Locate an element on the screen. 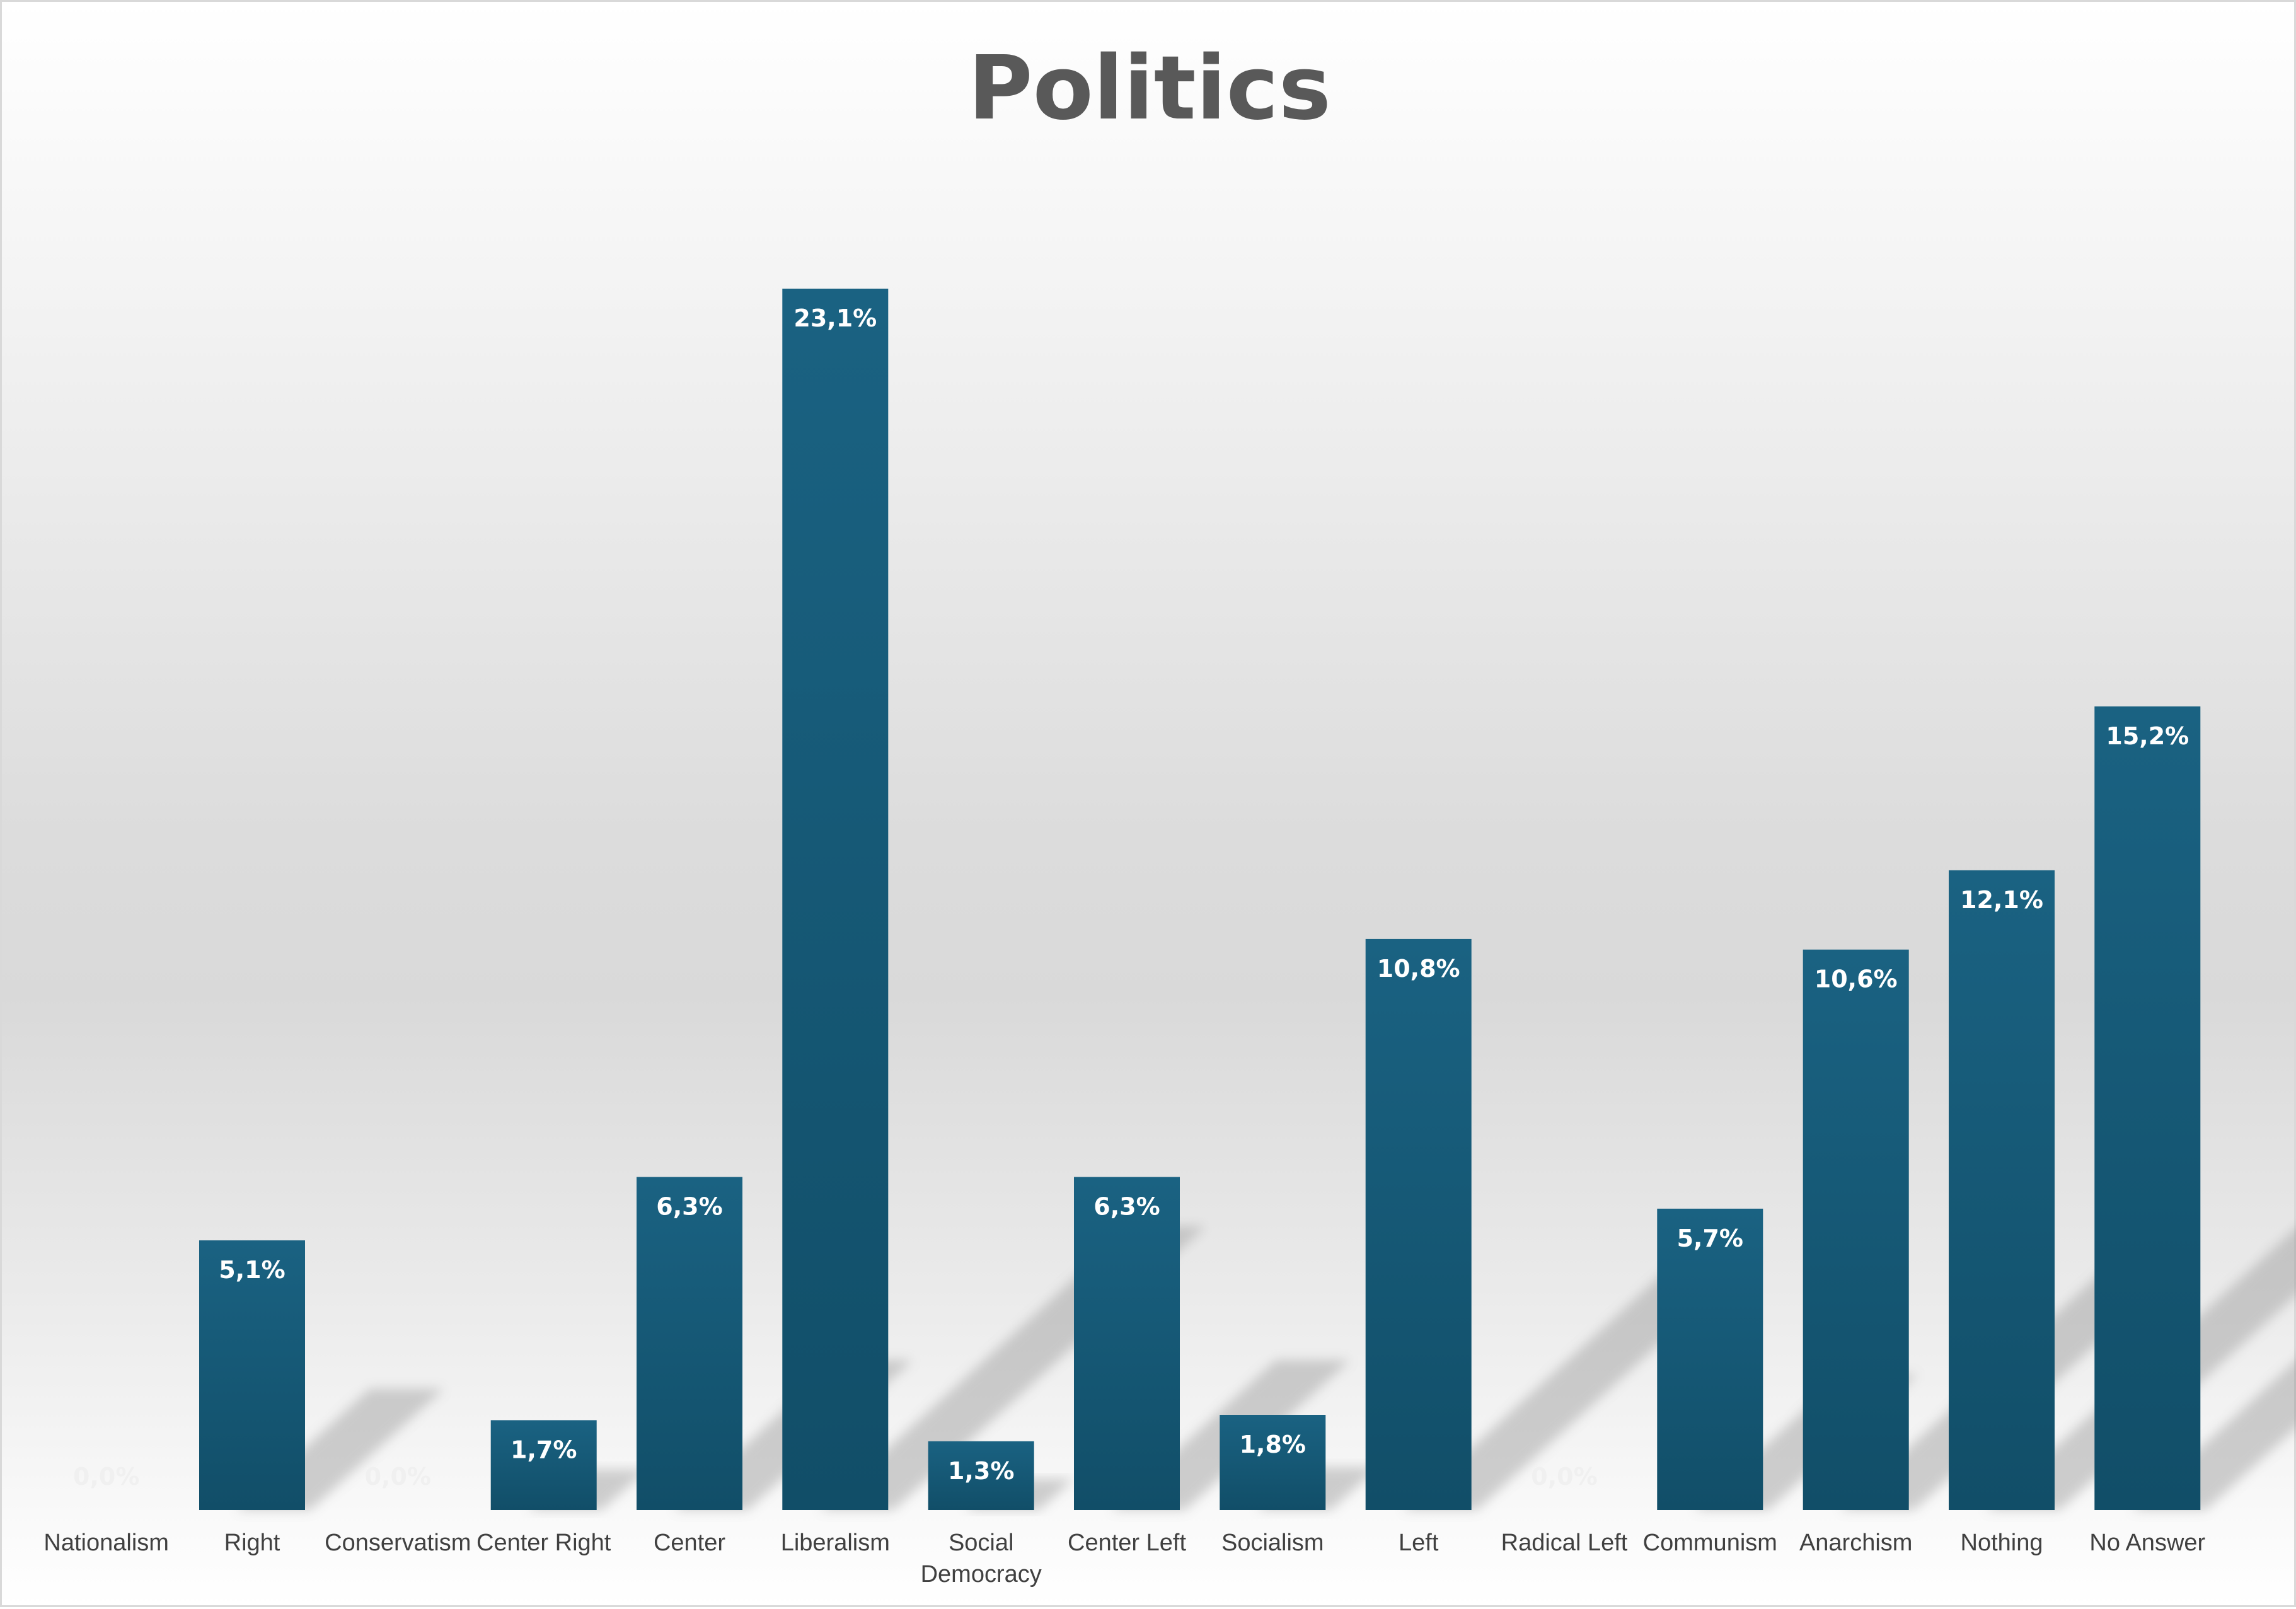  category-label: Center Left is located at coordinates (1127, 1543).